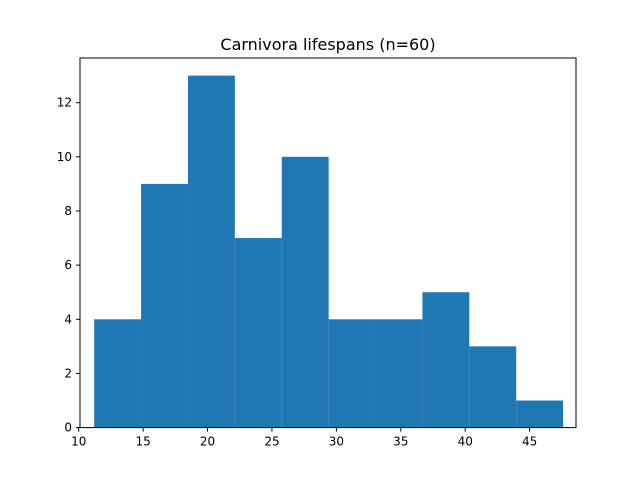 The image size is (640, 484). Describe the element at coordinates (68, 428) in the screenshot. I see `y-tick-label: 0` at that location.